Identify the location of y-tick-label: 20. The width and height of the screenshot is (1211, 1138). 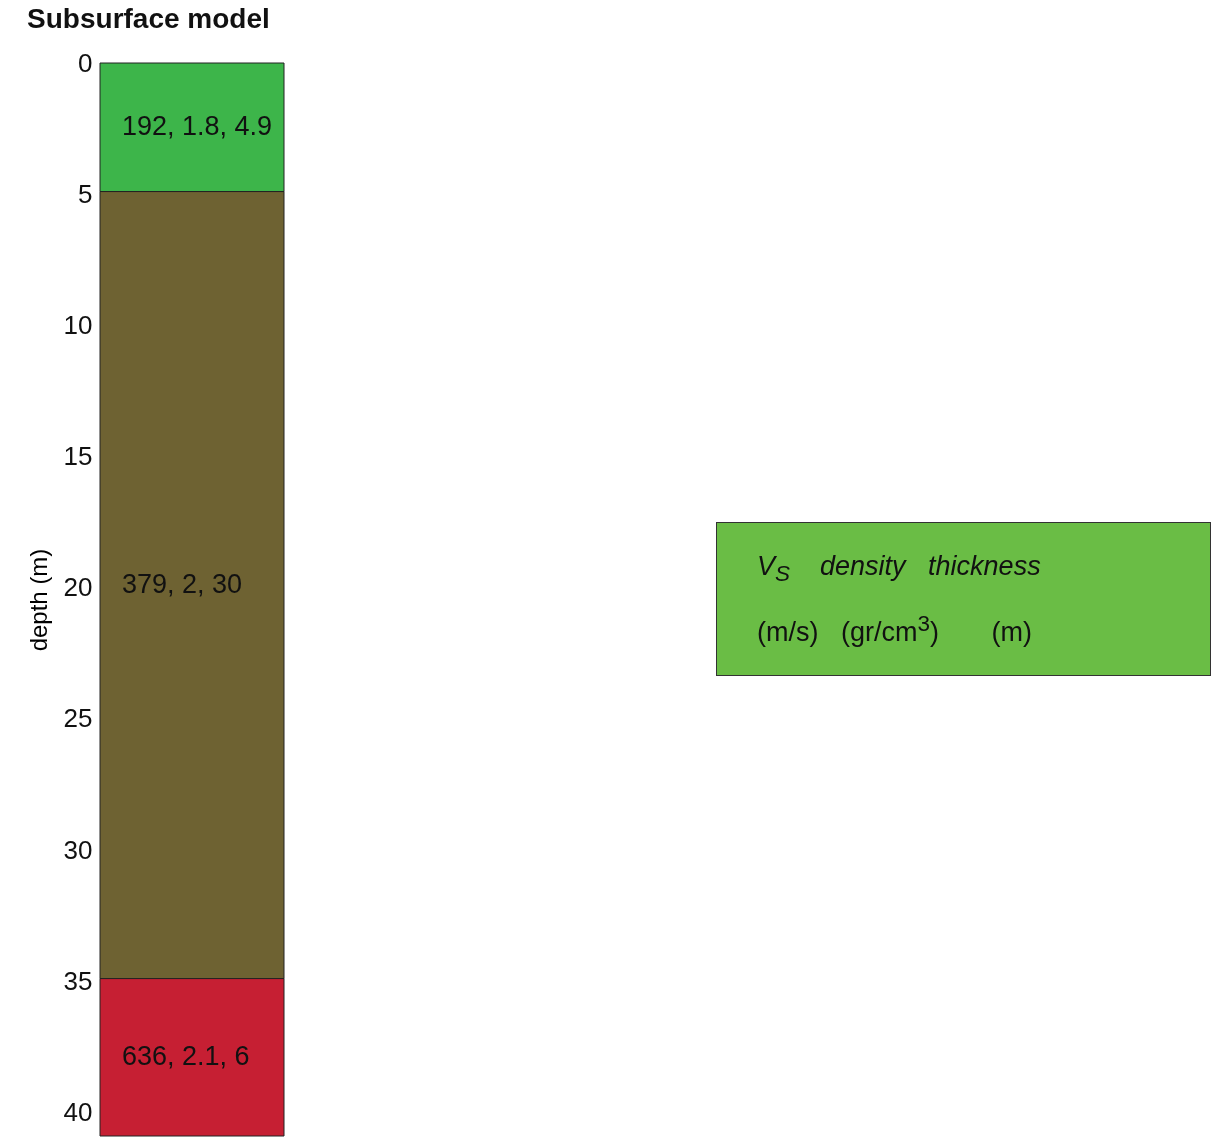
(78, 587).